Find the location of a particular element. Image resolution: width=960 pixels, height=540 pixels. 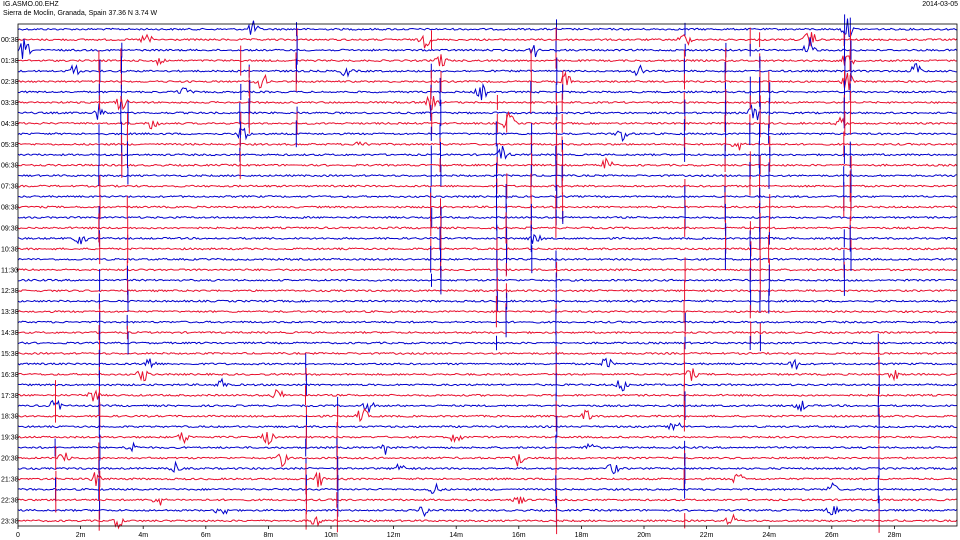

x-tick-label: 14m is located at coordinates (456, 535).